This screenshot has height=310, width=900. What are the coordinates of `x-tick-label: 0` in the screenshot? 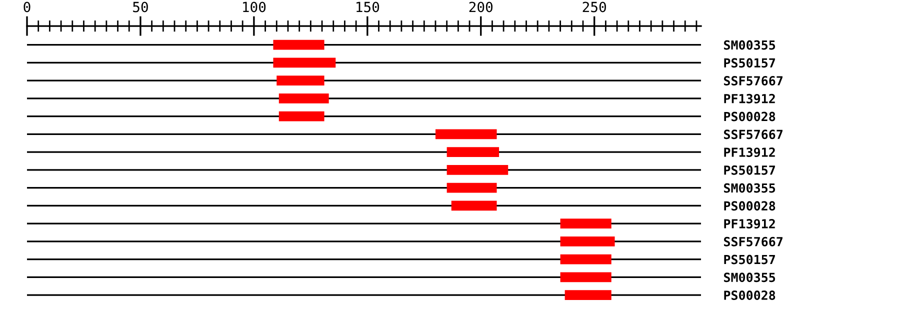 It's located at (27, 7).